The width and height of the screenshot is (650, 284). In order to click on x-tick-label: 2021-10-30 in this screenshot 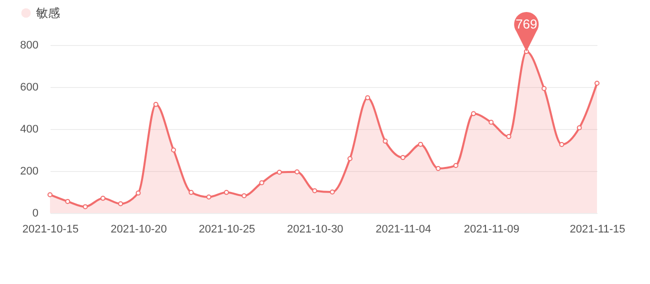, I will do `click(315, 230)`.